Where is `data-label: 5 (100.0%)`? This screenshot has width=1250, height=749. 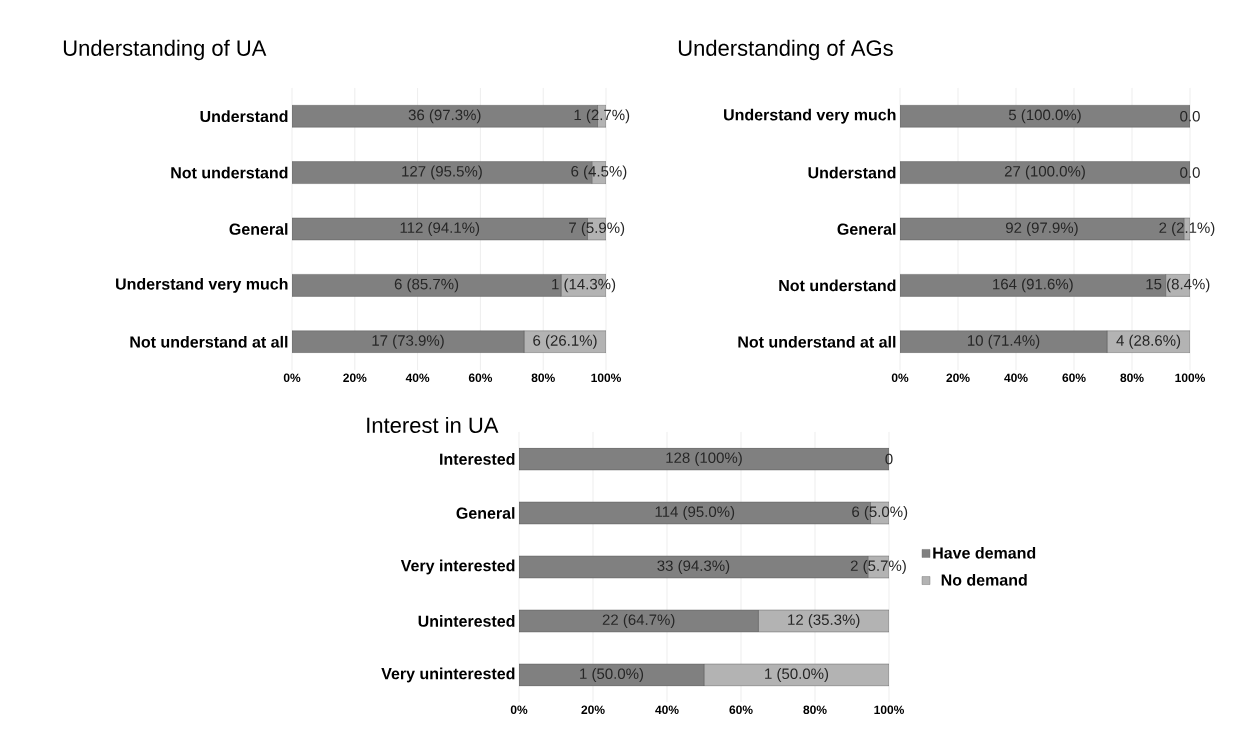 data-label: 5 (100.0%) is located at coordinates (1044, 116).